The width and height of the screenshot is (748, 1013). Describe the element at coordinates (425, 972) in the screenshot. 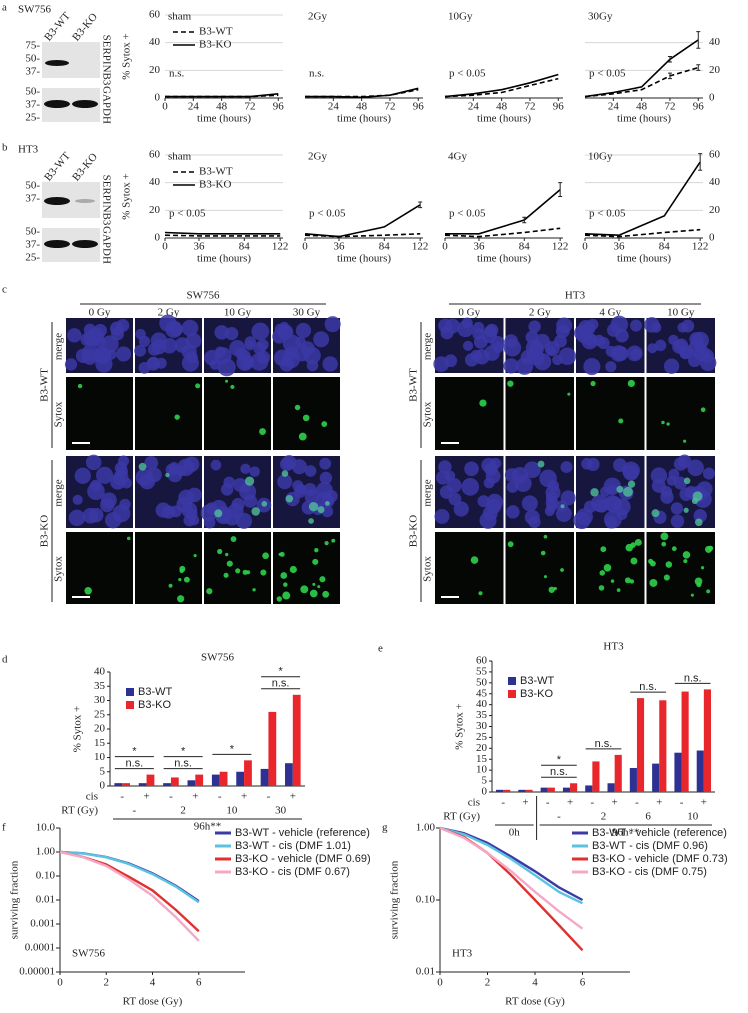

I see `y-tick-label: 0.01` at that location.